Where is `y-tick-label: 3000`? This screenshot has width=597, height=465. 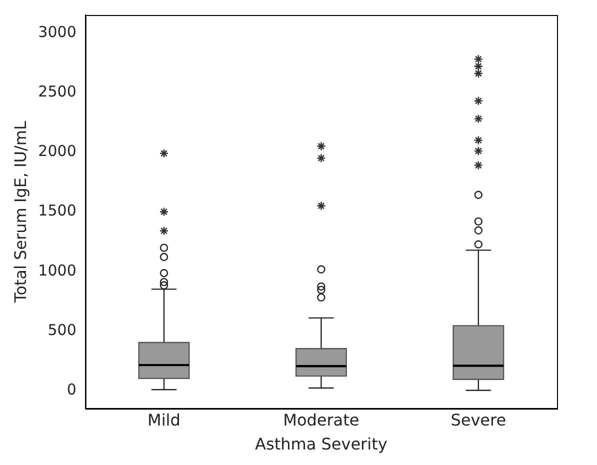 y-tick-label: 3000 is located at coordinates (57, 31).